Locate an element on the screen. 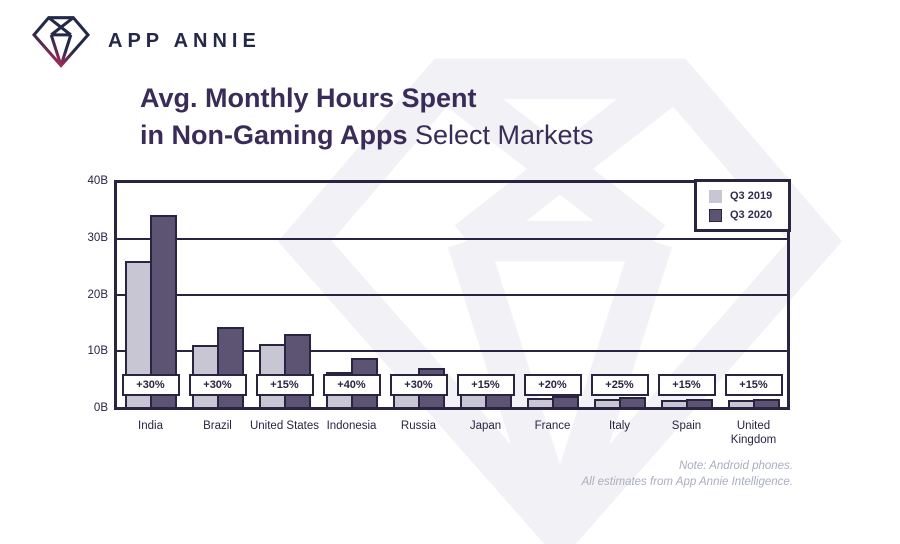  legend-row-q3-2020: Q3 2020 is located at coordinates (748, 215).